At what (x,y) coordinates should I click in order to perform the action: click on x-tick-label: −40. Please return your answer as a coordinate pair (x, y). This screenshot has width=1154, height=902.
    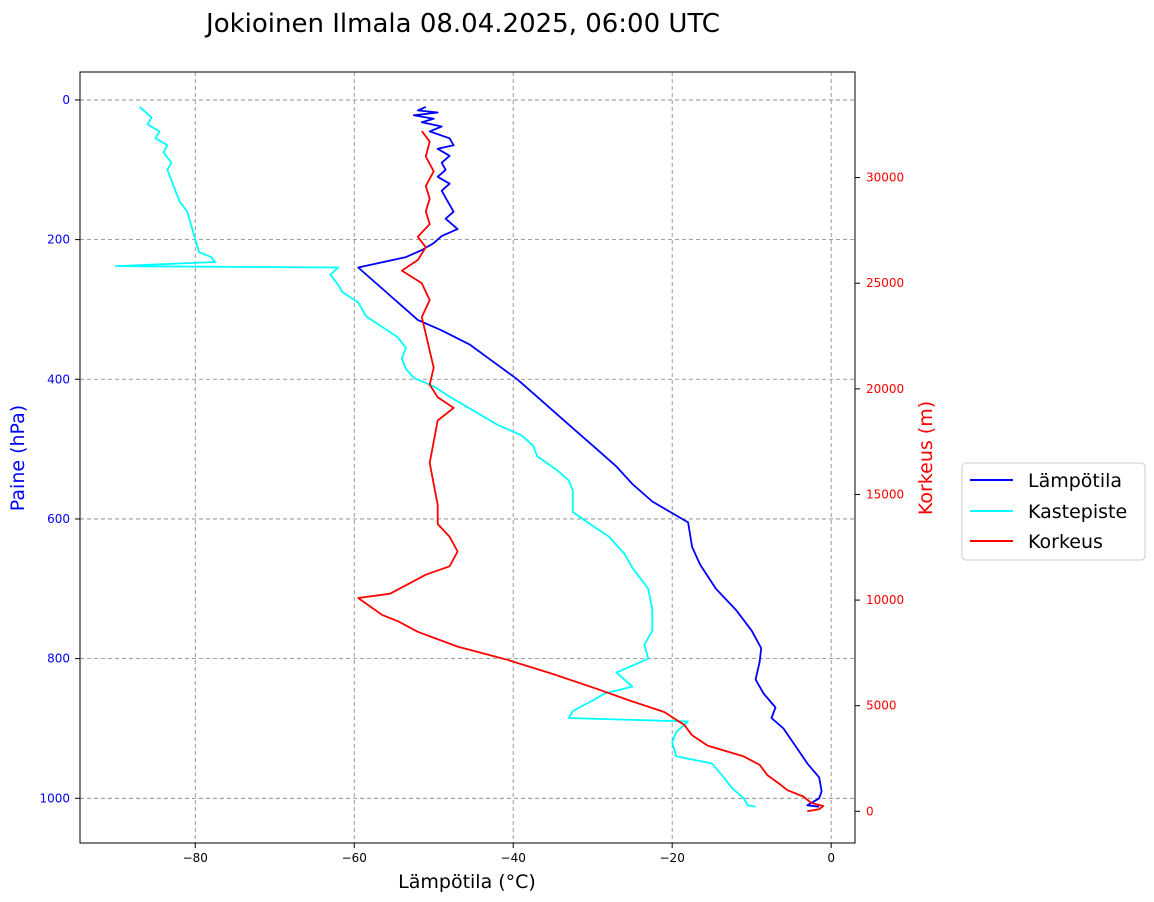
    Looking at the image, I should click on (513, 858).